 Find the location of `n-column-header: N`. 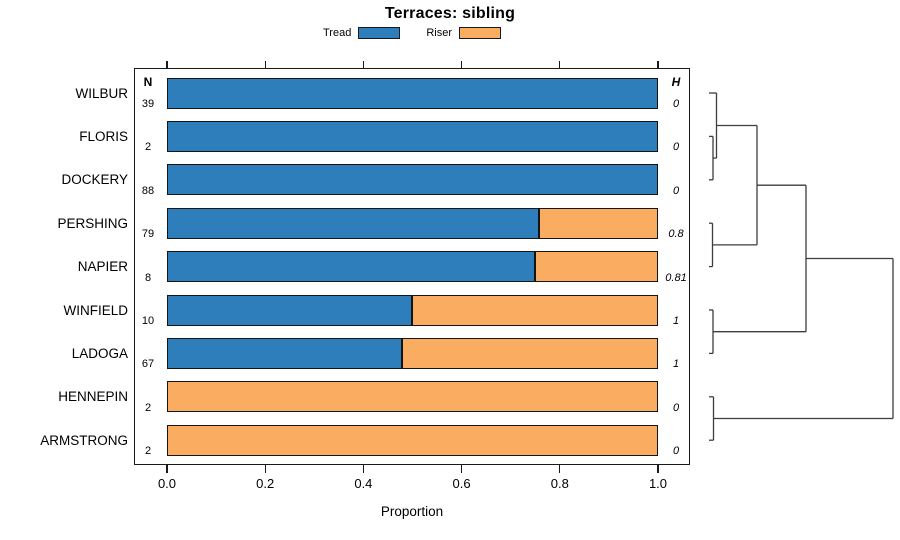

n-column-header: N is located at coordinates (148, 82).